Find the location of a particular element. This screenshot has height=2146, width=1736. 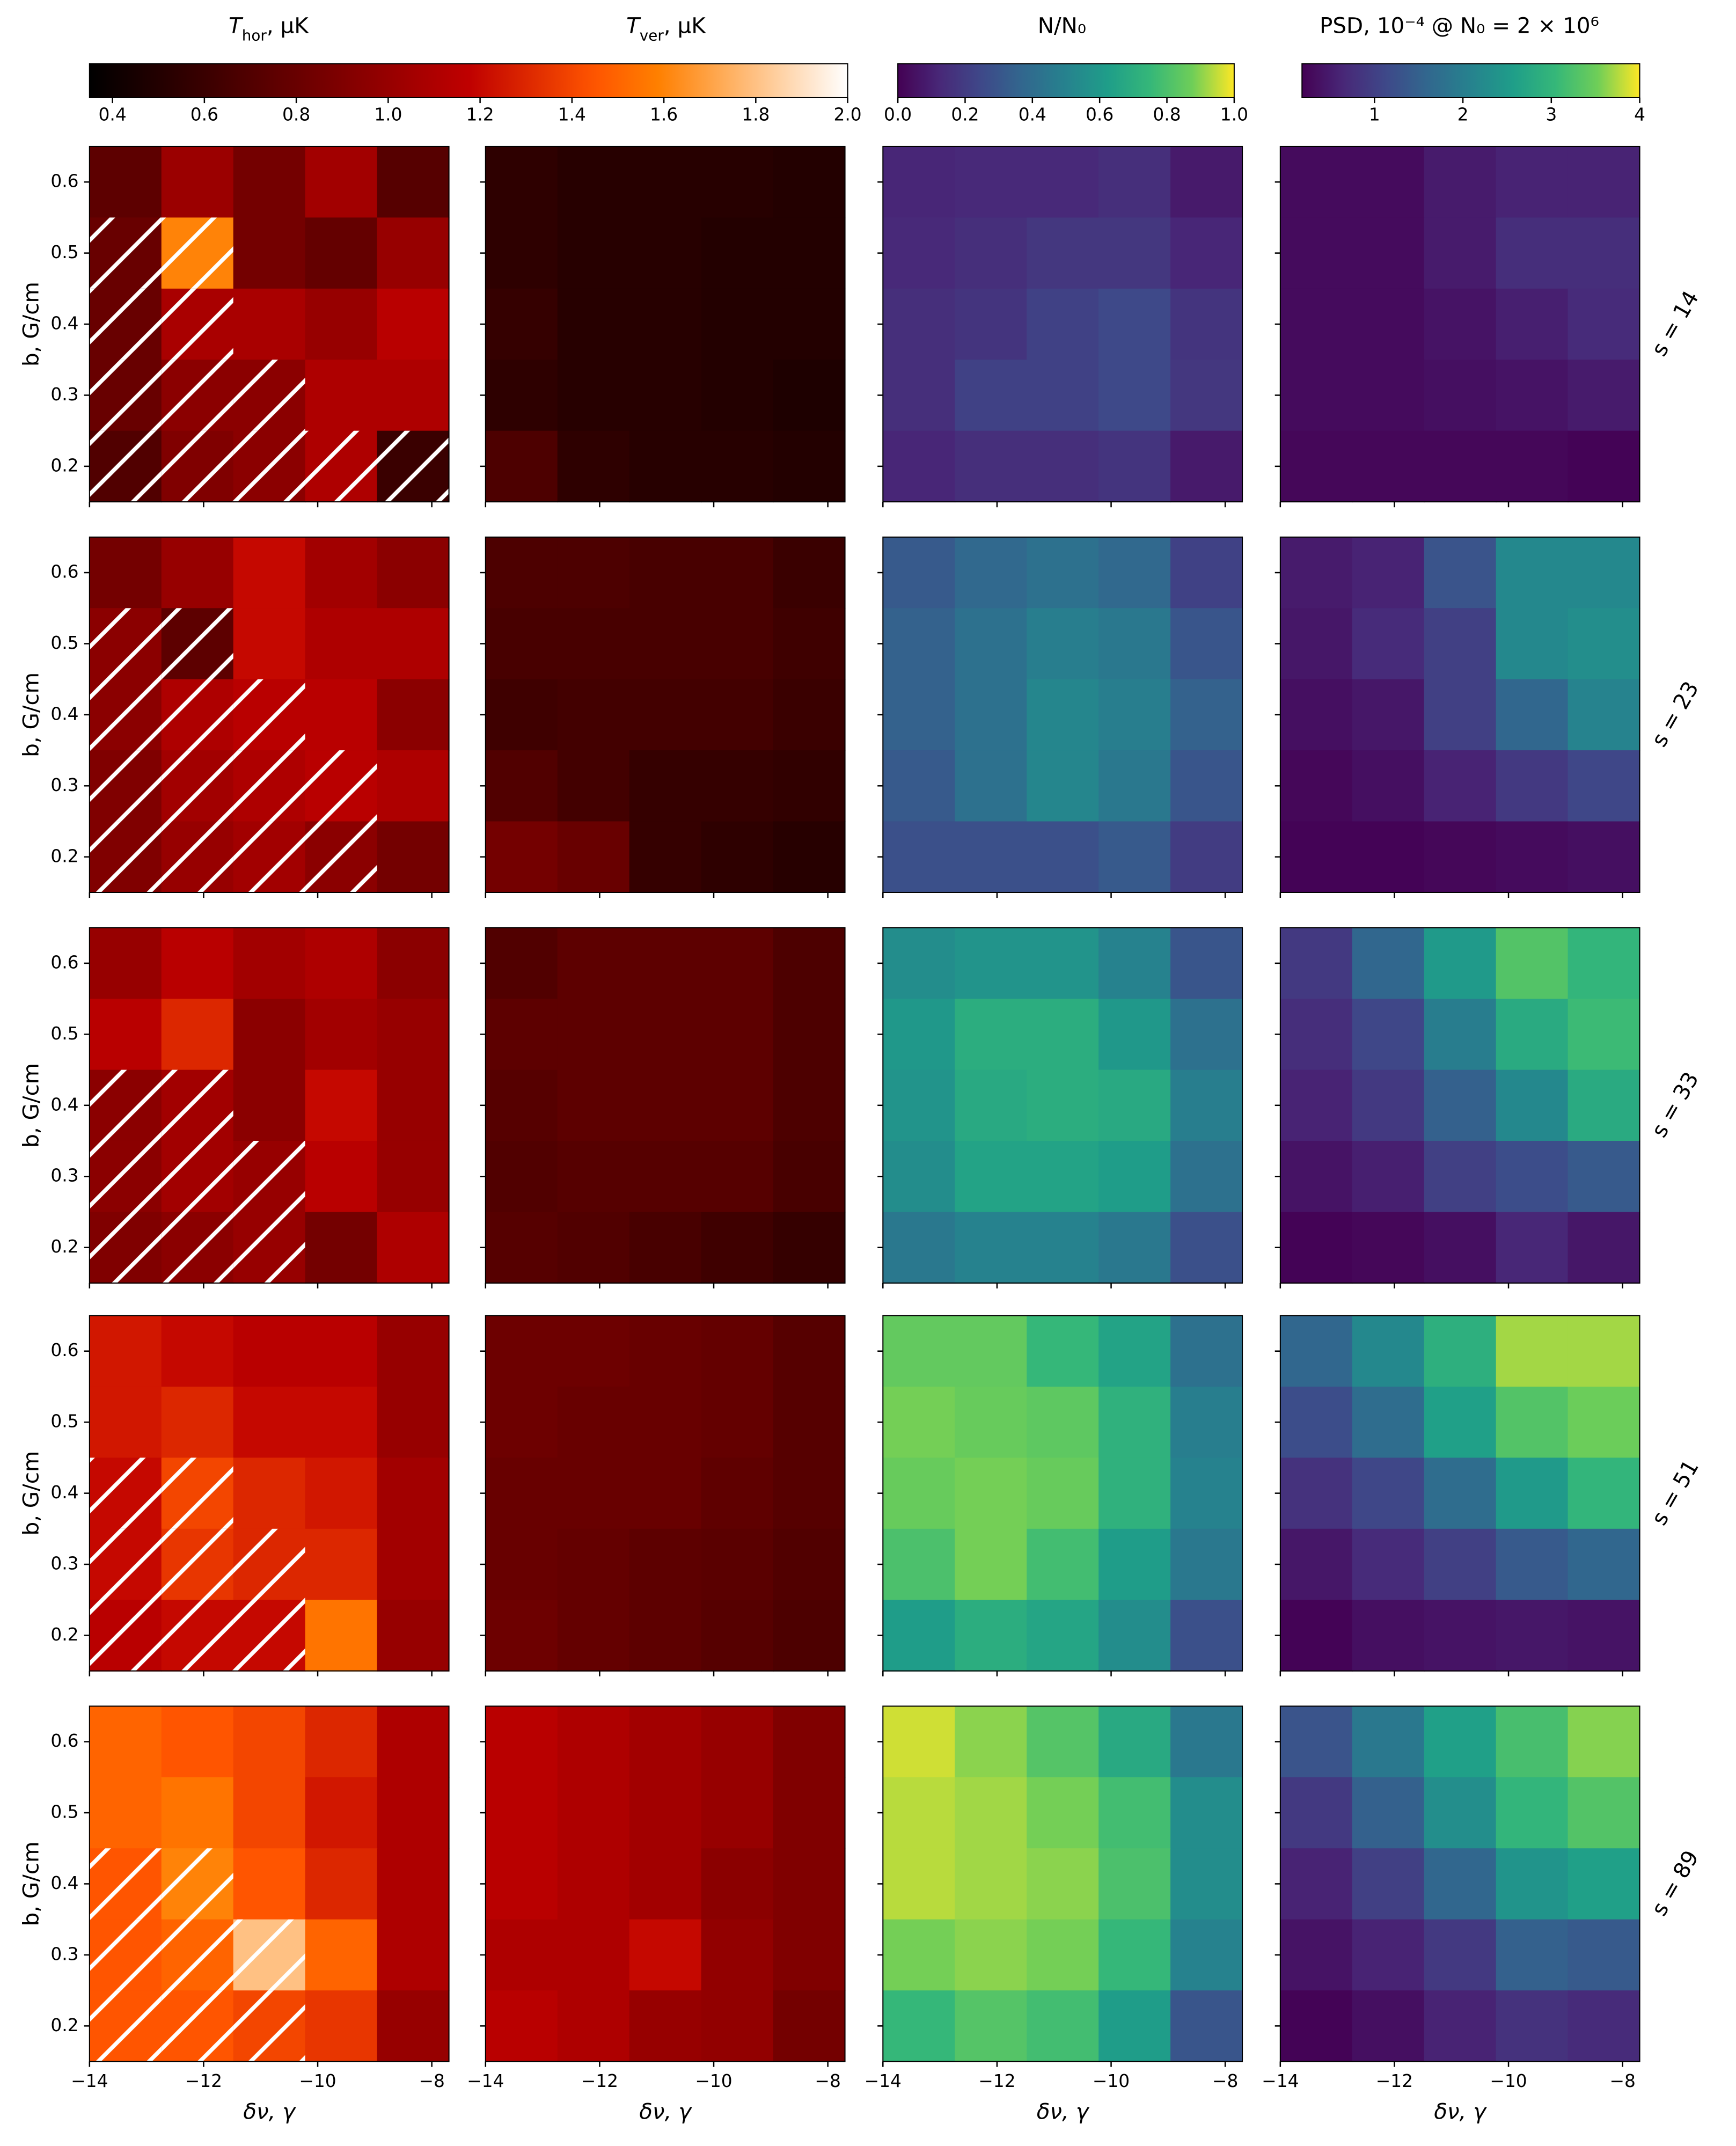

colorbar-tick-label: 0.6 is located at coordinates (1100, 114).